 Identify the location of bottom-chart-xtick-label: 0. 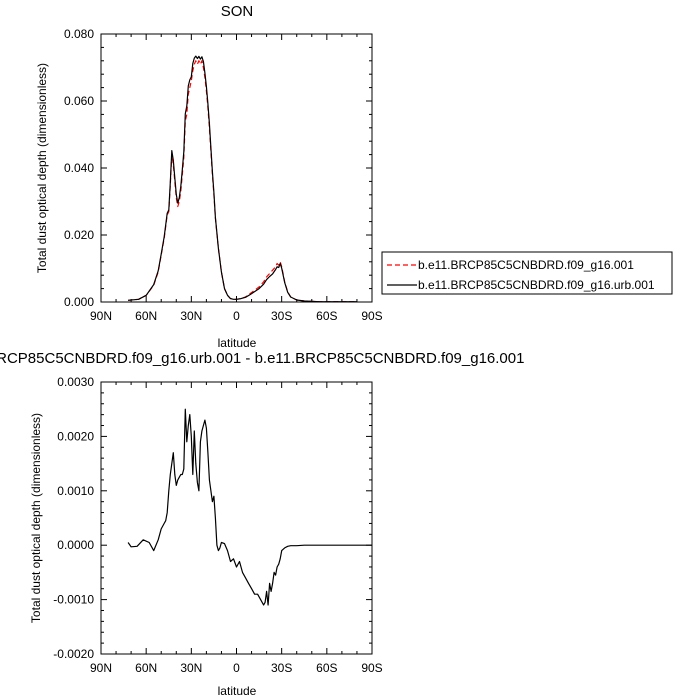
(236, 668).